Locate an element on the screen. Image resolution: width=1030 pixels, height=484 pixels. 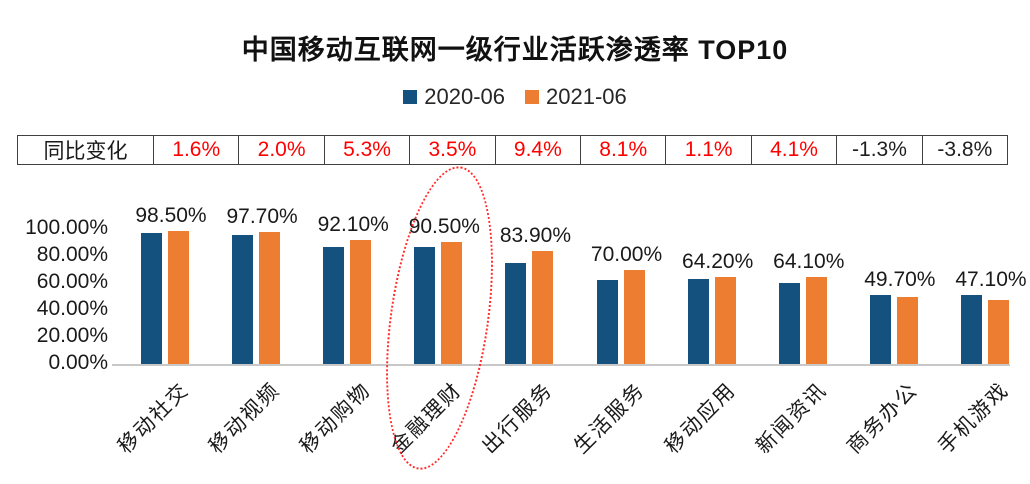
y-tick-label: 0.00% is located at coordinates (78, 362).